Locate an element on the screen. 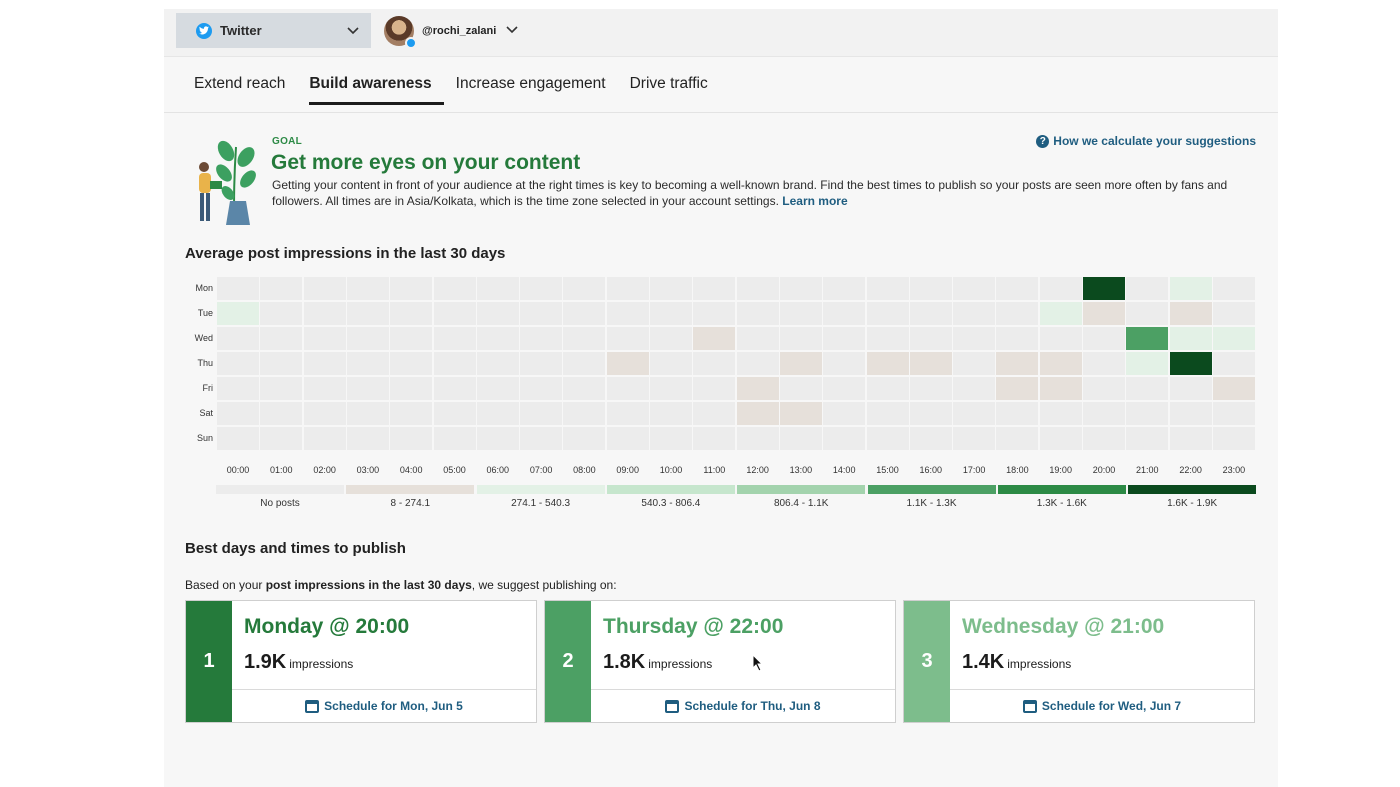  schedule-button: Schedule for Mon, Jun 5 is located at coordinates (384, 705).